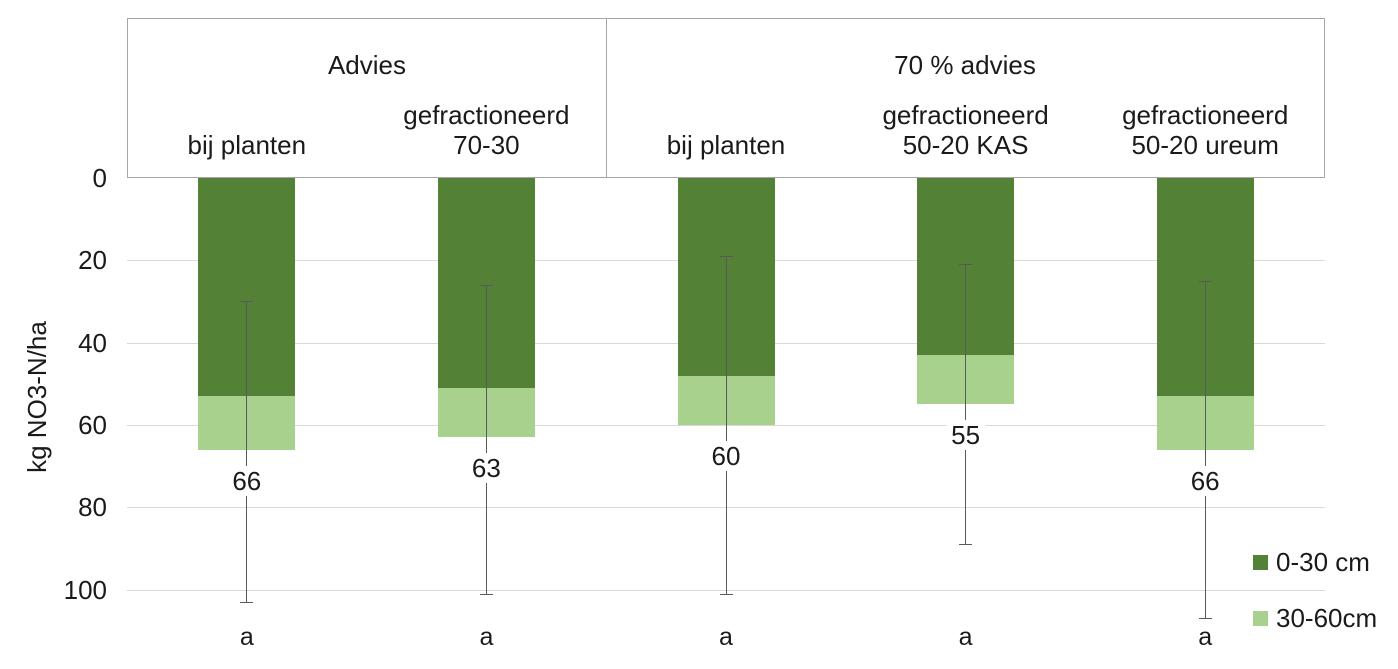 Image resolution: width=1398 pixels, height=669 pixels. I want to click on category-label-col2: gefractioneerd 70-30, so click(486, 130).